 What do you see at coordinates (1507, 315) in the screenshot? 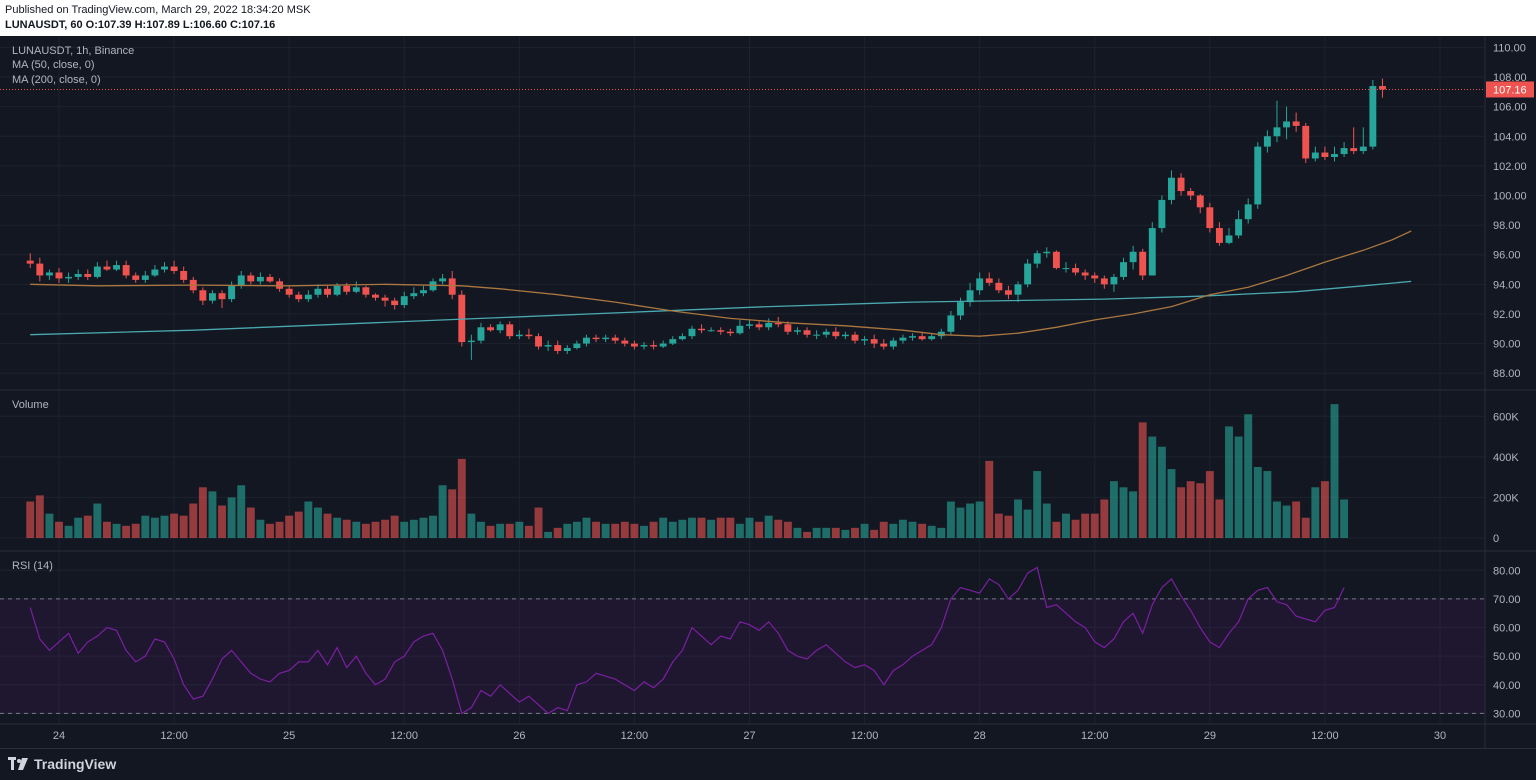
I see `price-tick-label: 92.00` at bounding box center [1507, 315].